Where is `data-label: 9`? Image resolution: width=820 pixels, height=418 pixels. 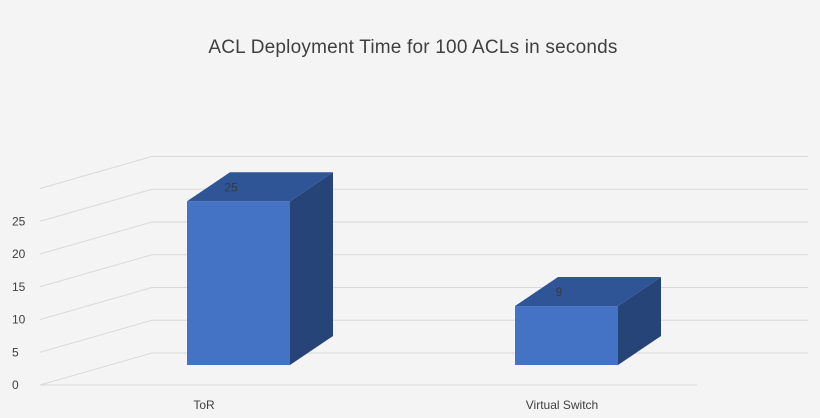
data-label: 9 is located at coordinates (559, 292).